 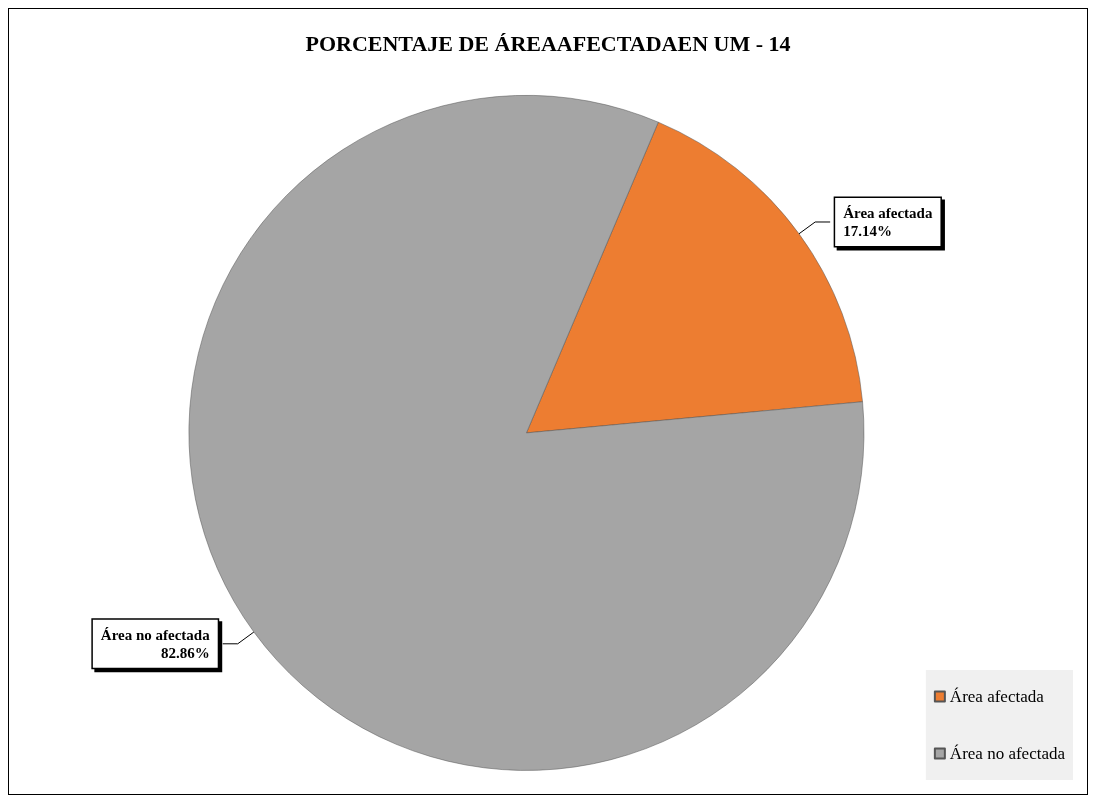 What do you see at coordinates (548, 43) in the screenshot?
I see `chart-title: PORCENTAJE DE ÁREAAFECTADAEN UM - 14` at bounding box center [548, 43].